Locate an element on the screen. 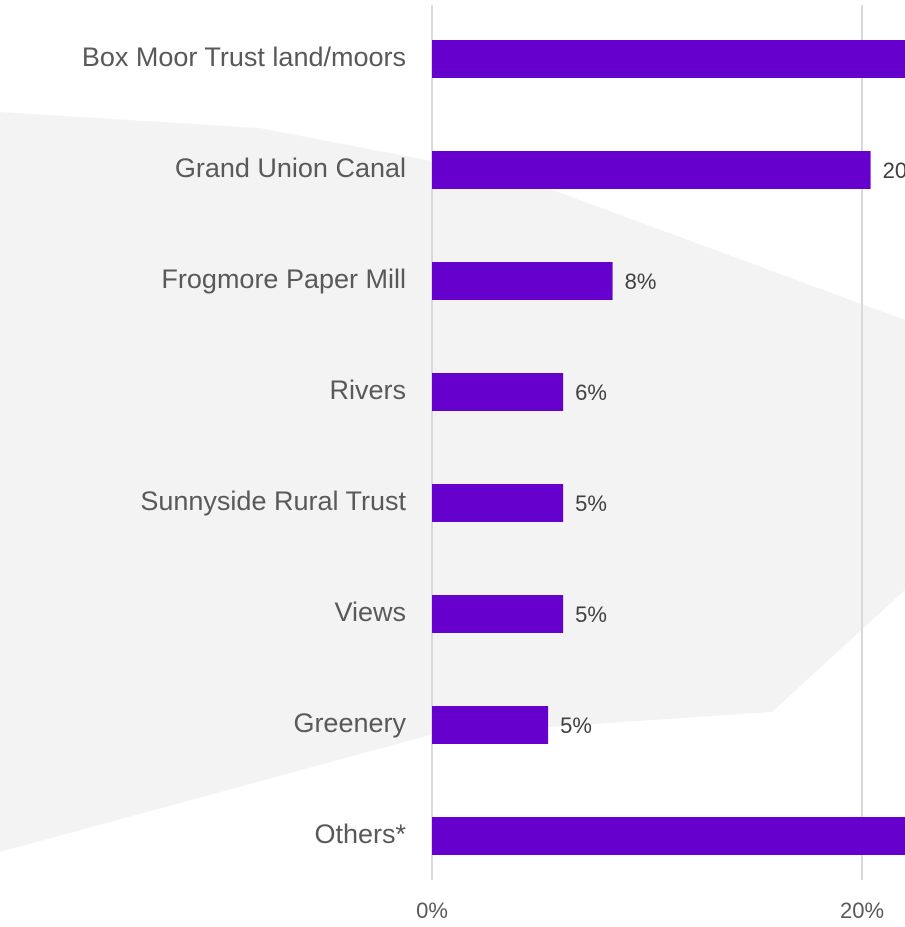 This screenshot has height=927, width=905. category-label-7: Others* is located at coordinates (360, 834).